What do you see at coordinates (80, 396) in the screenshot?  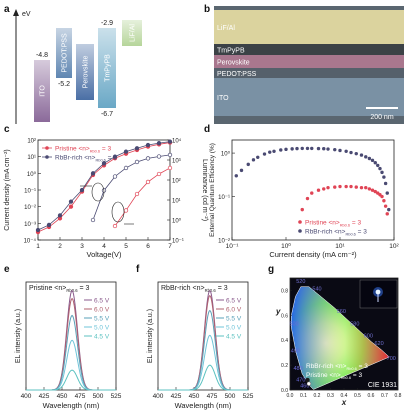 I see `x-tick-label: 475` at bounding box center [80, 396].